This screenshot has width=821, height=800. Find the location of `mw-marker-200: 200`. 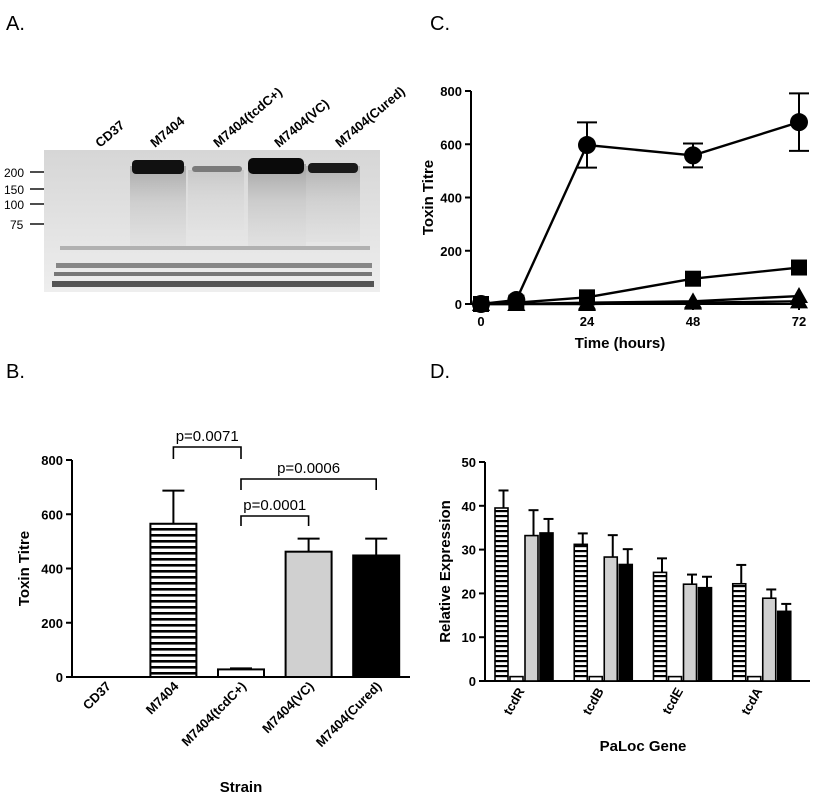

mw-marker-200: 200 is located at coordinates (14, 173).